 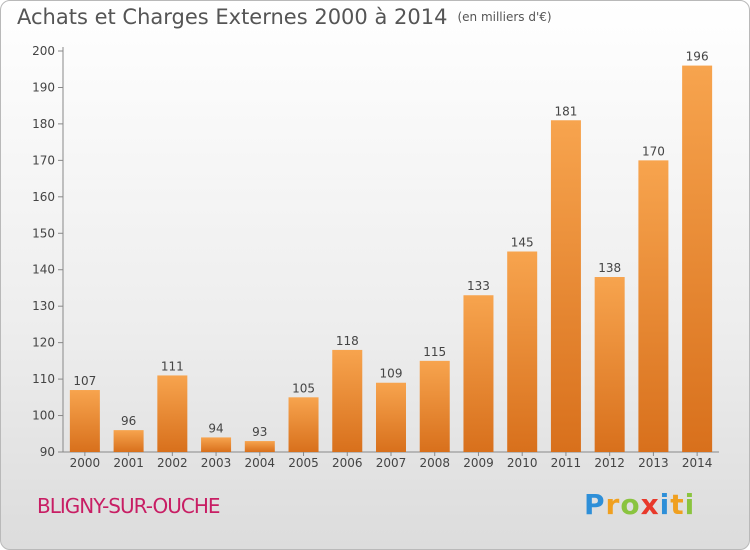 I want to click on x-tick-label-2000: 2000, so click(x=85, y=463).